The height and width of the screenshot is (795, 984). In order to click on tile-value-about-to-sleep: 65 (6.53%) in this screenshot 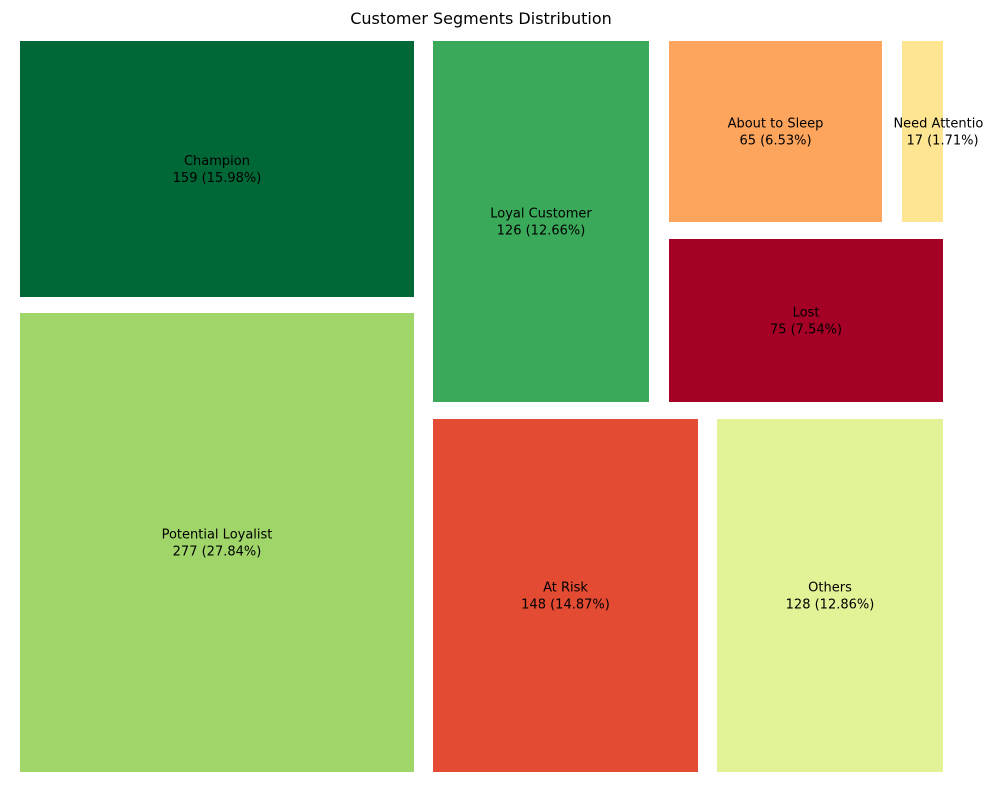, I will do `click(775, 141)`.